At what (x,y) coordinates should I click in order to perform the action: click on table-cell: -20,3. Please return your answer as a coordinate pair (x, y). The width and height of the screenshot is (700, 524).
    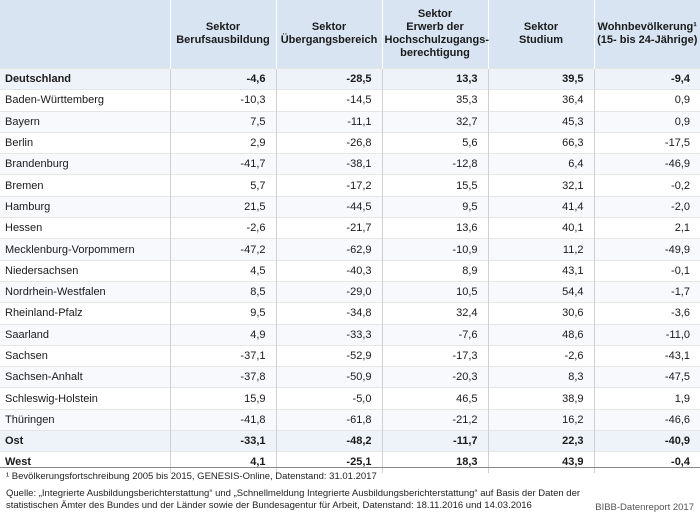
    Looking at the image, I should click on (435, 377).